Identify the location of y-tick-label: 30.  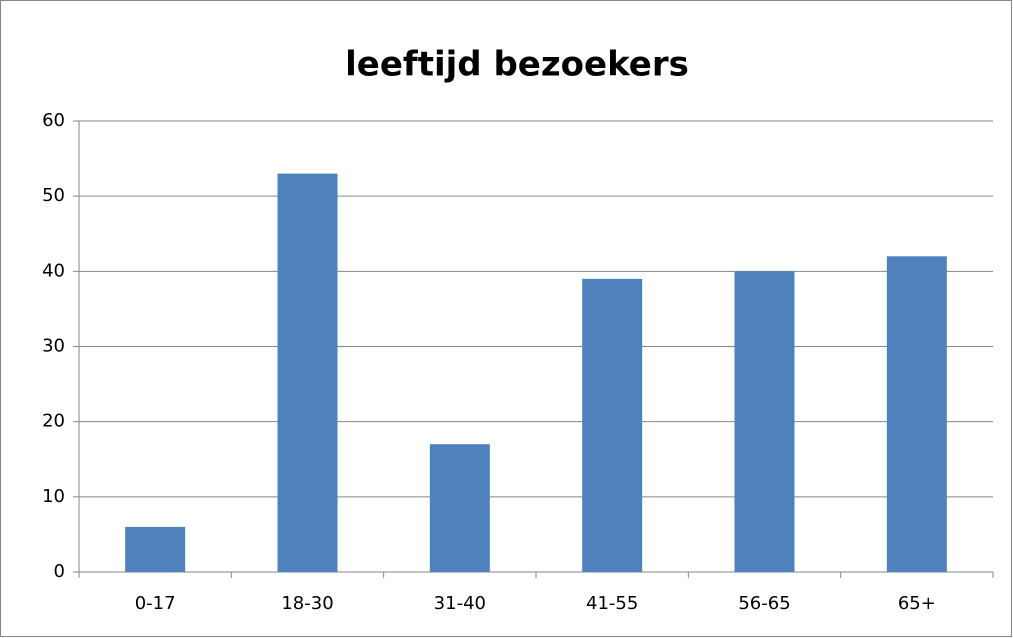
(53, 346).